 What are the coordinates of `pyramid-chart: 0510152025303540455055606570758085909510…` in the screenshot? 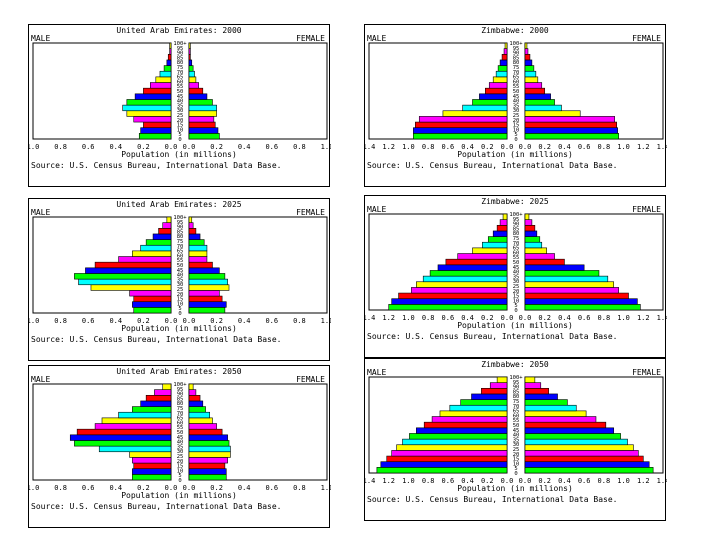 It's located at (180, 437).